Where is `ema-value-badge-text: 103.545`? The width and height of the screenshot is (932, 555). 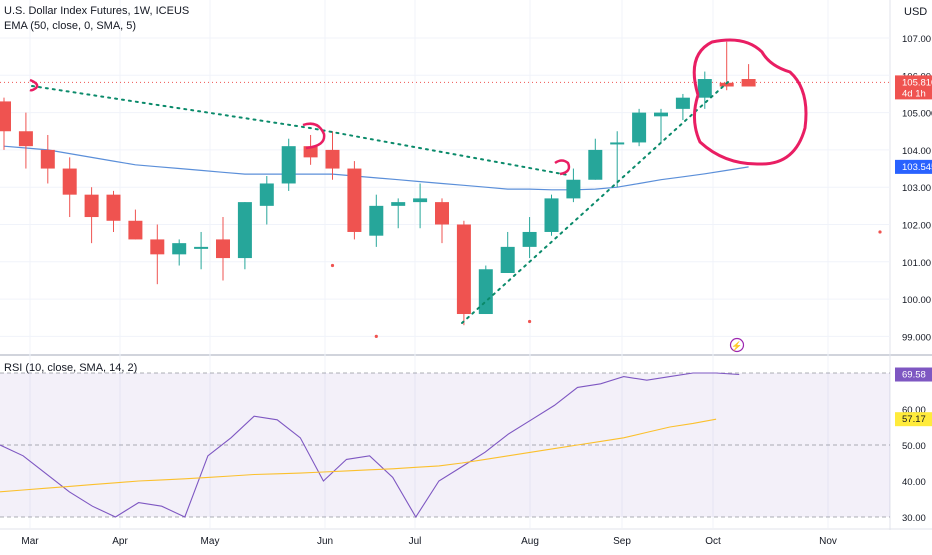
ema-value-badge-text: 103.545 is located at coordinates (917, 167).